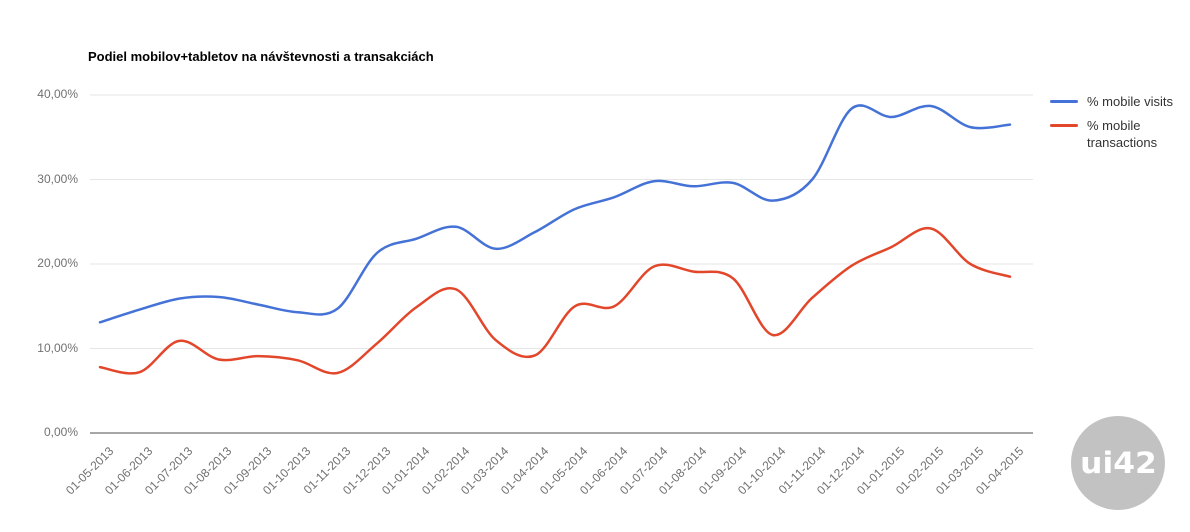 This screenshot has height=532, width=1190. I want to click on y-tick-label: 0,00%, so click(60, 432).